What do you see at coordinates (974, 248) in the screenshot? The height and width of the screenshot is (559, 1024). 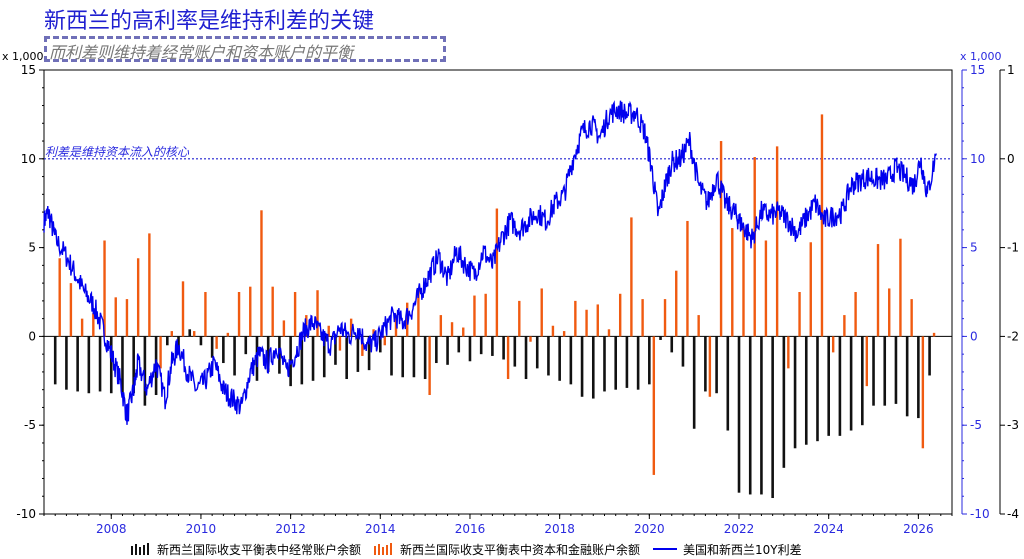 I see `right-axis-tick-label: 5` at bounding box center [974, 248].